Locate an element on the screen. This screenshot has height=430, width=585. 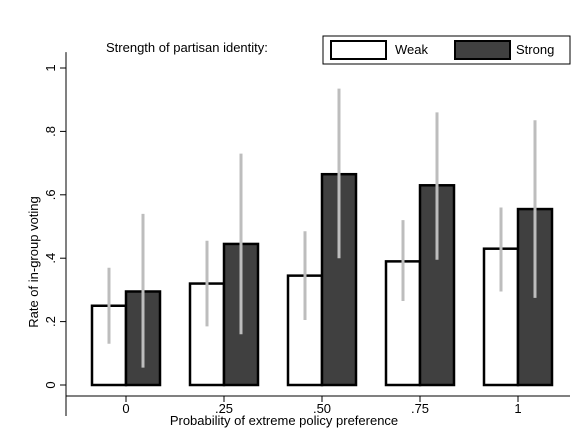
legend-swatch-strong is located at coordinates (482, 50).